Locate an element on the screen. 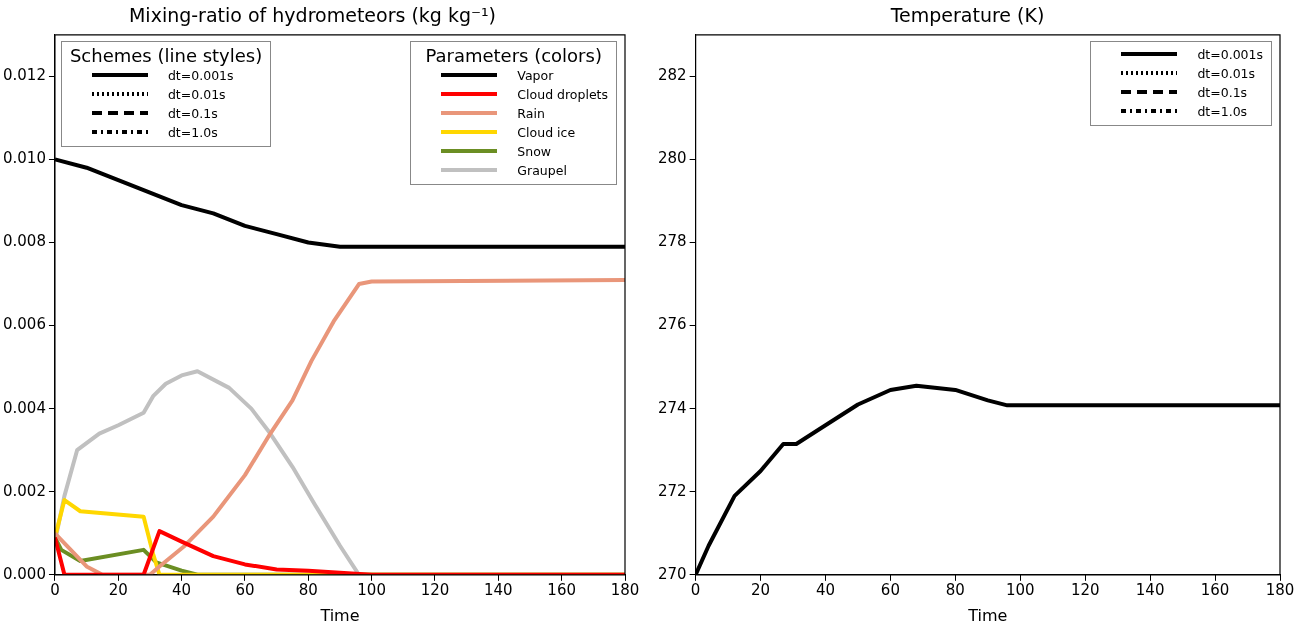 This screenshot has width=1311, height=626. y-tick-label: 278 is located at coordinates (672, 241).